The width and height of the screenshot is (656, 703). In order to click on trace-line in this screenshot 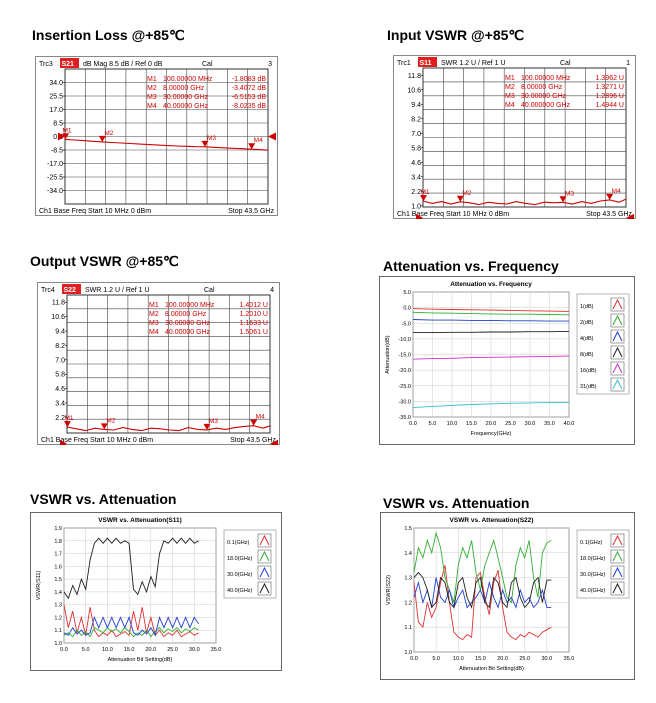, I will do `click(168, 428)`.